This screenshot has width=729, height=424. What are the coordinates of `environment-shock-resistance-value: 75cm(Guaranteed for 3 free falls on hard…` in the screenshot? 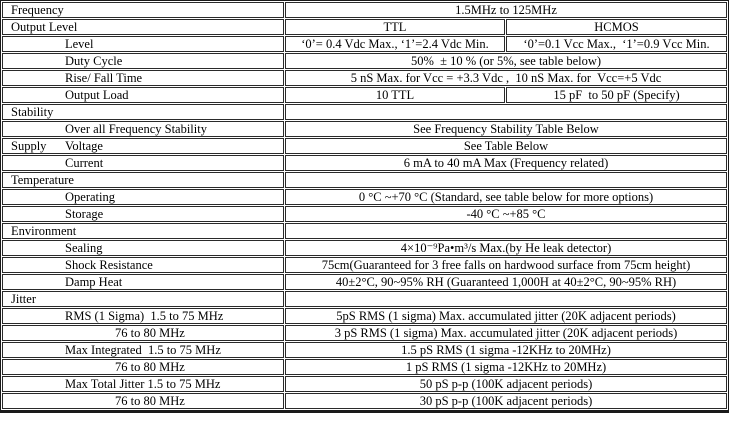 It's located at (506, 265).